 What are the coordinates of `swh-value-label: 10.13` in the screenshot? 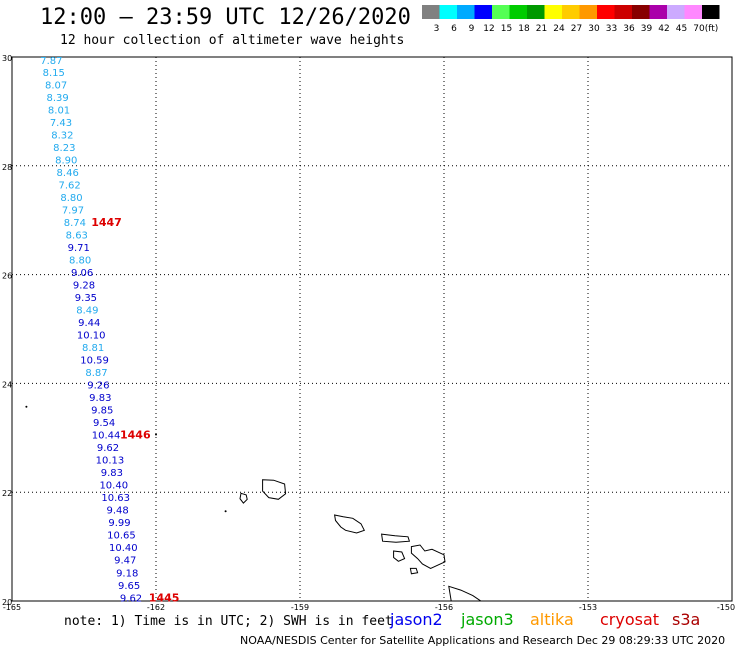 It's located at (110, 461).